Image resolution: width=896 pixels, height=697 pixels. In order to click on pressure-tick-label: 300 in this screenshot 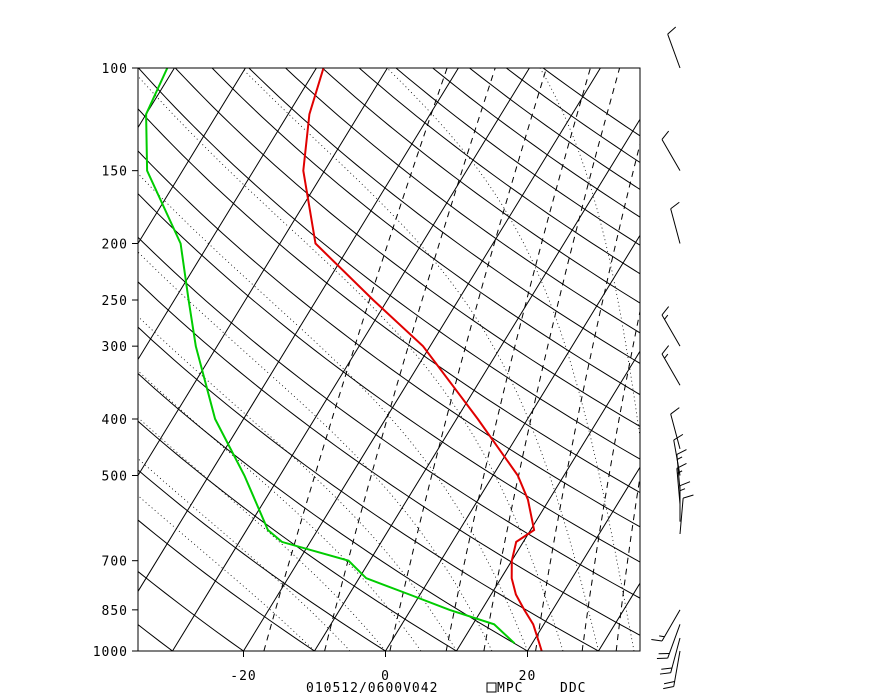, I will do `click(115, 347)`.